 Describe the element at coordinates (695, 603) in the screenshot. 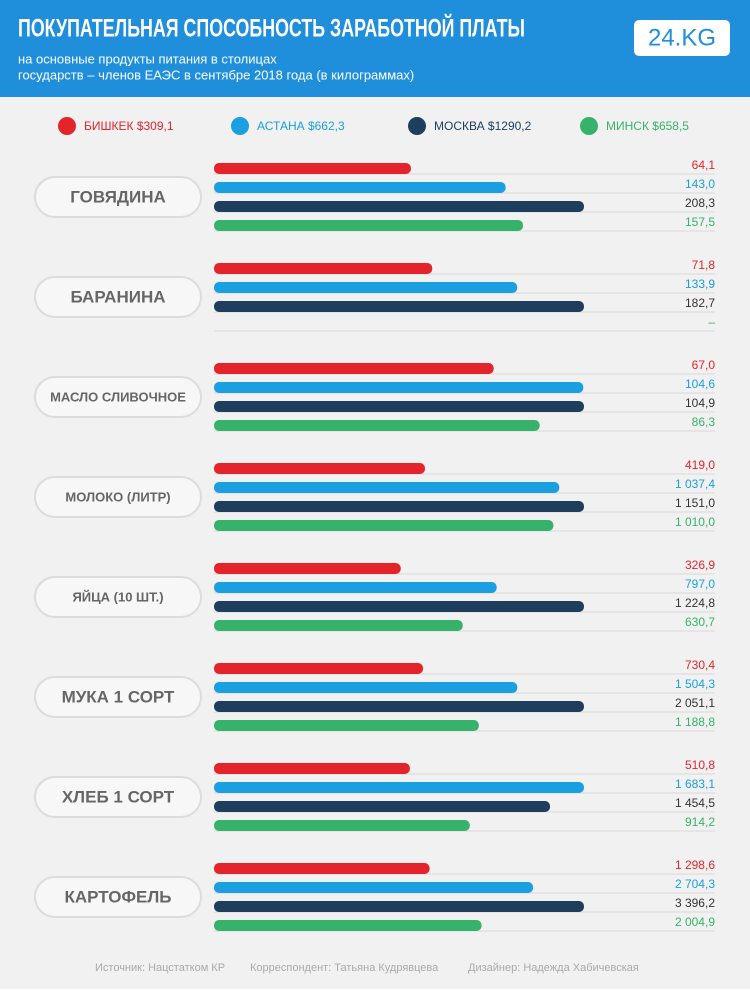

I see `value-label: 1 224,8` at that location.